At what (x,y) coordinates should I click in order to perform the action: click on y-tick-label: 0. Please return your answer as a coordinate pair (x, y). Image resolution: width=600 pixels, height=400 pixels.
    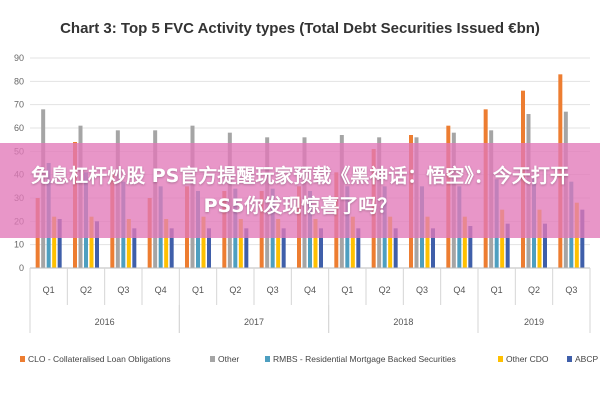
    Looking at the image, I should click on (21, 268).